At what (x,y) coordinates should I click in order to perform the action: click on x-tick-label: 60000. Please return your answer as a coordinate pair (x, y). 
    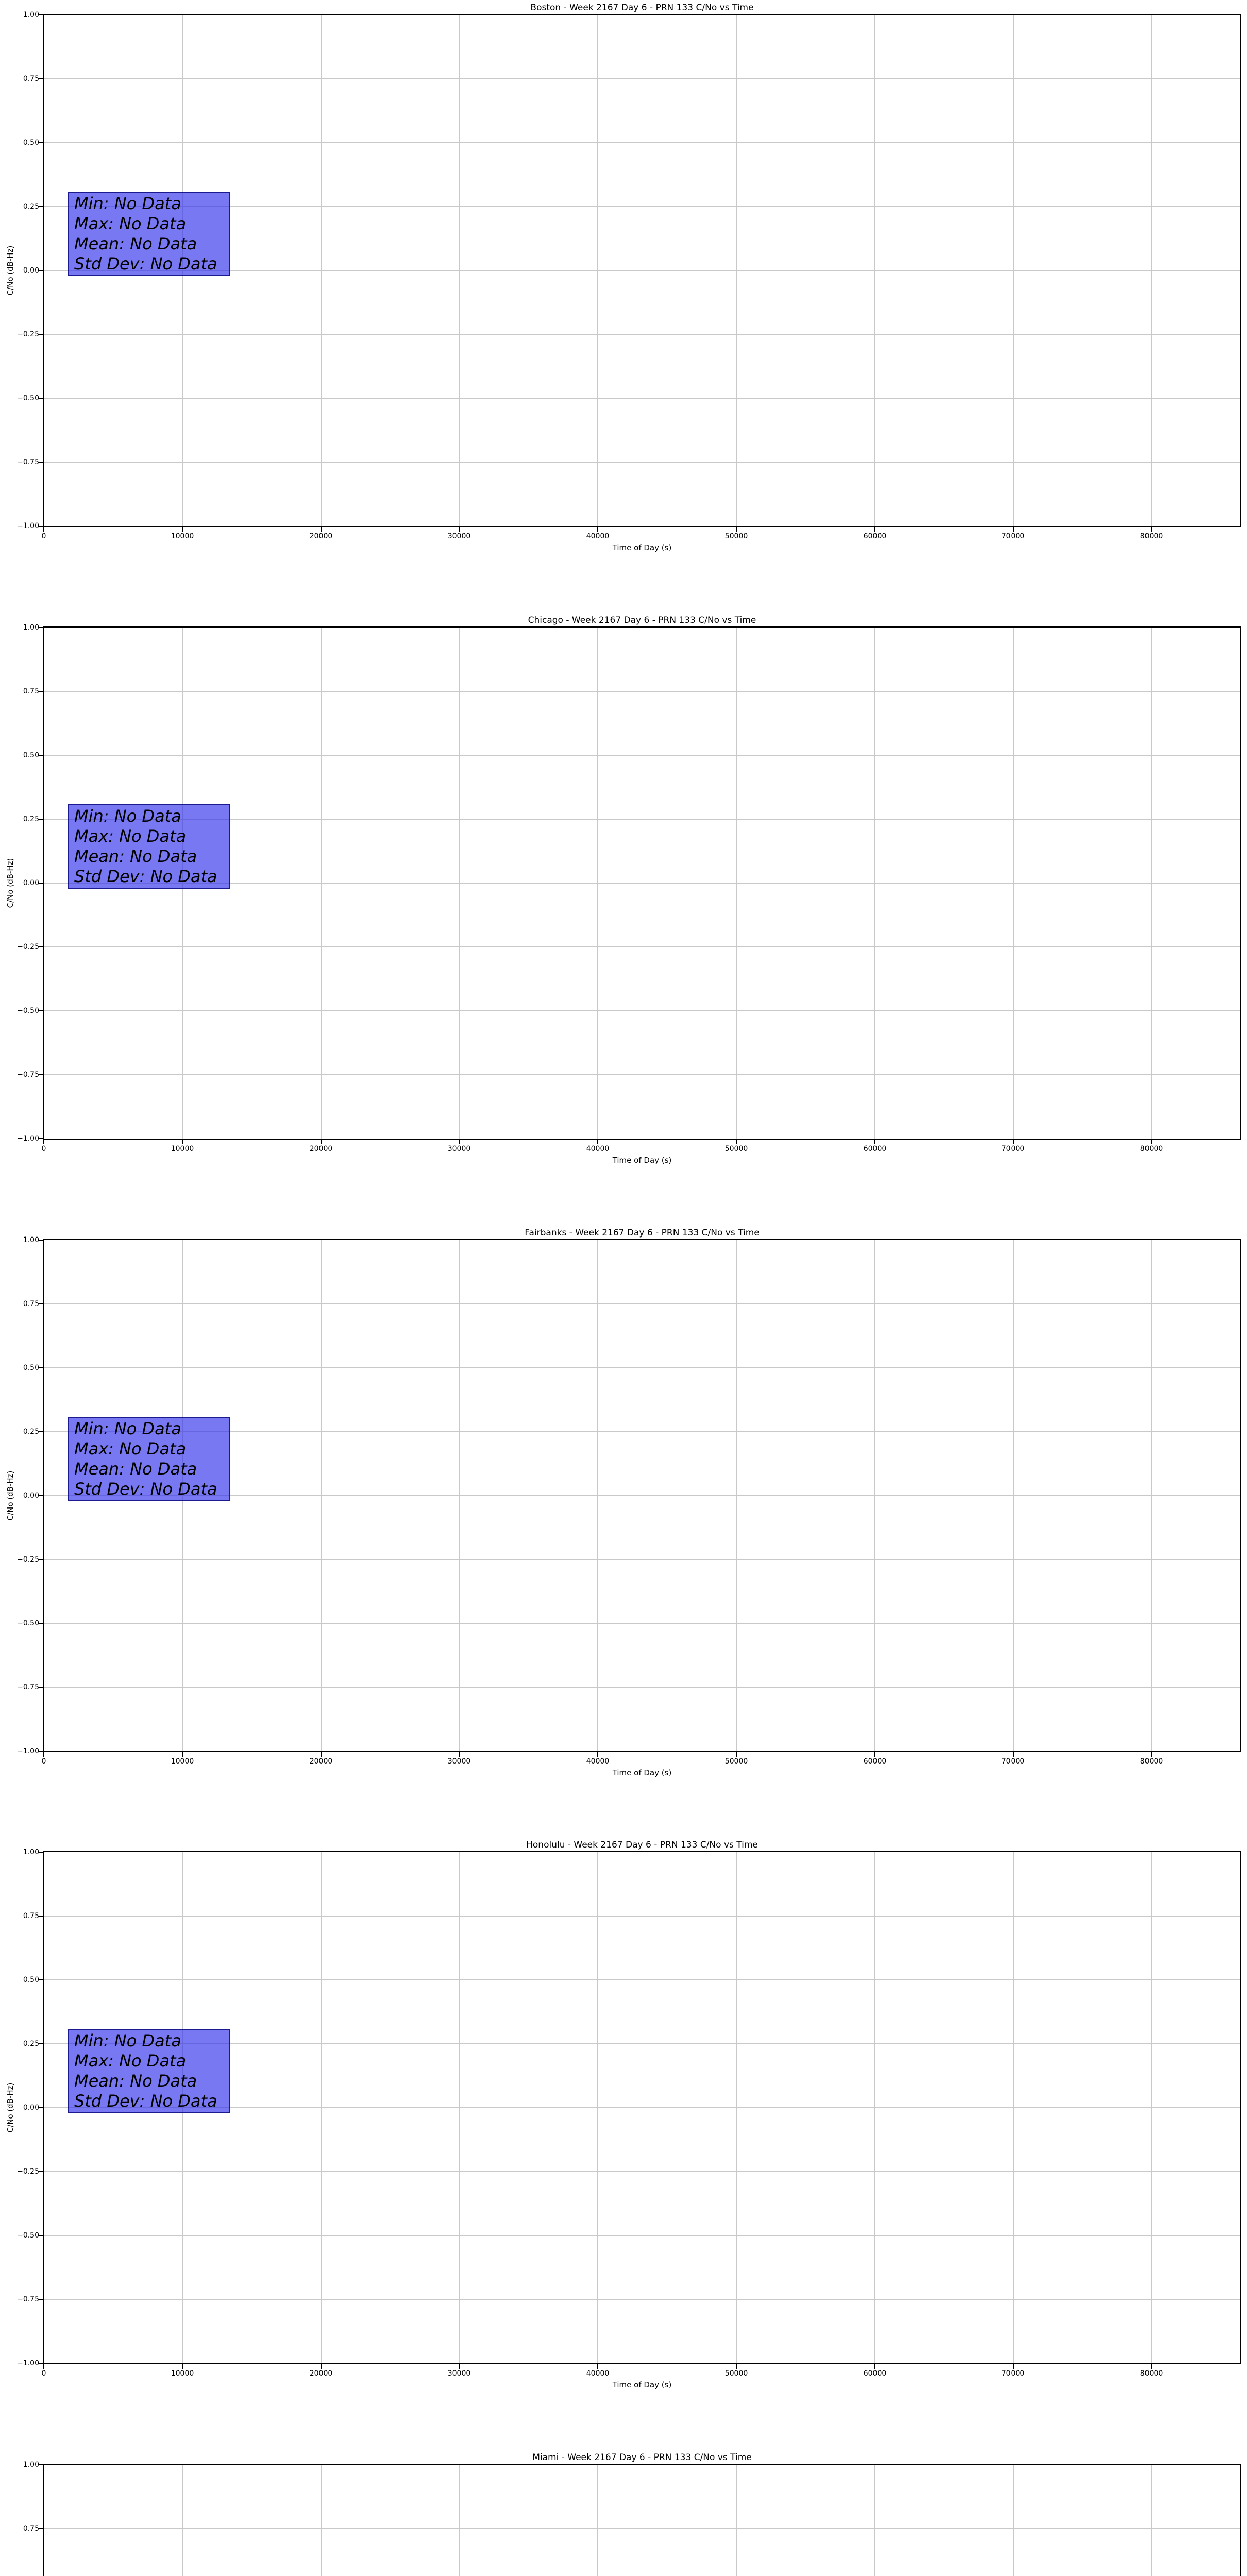
    Looking at the image, I should click on (875, 536).